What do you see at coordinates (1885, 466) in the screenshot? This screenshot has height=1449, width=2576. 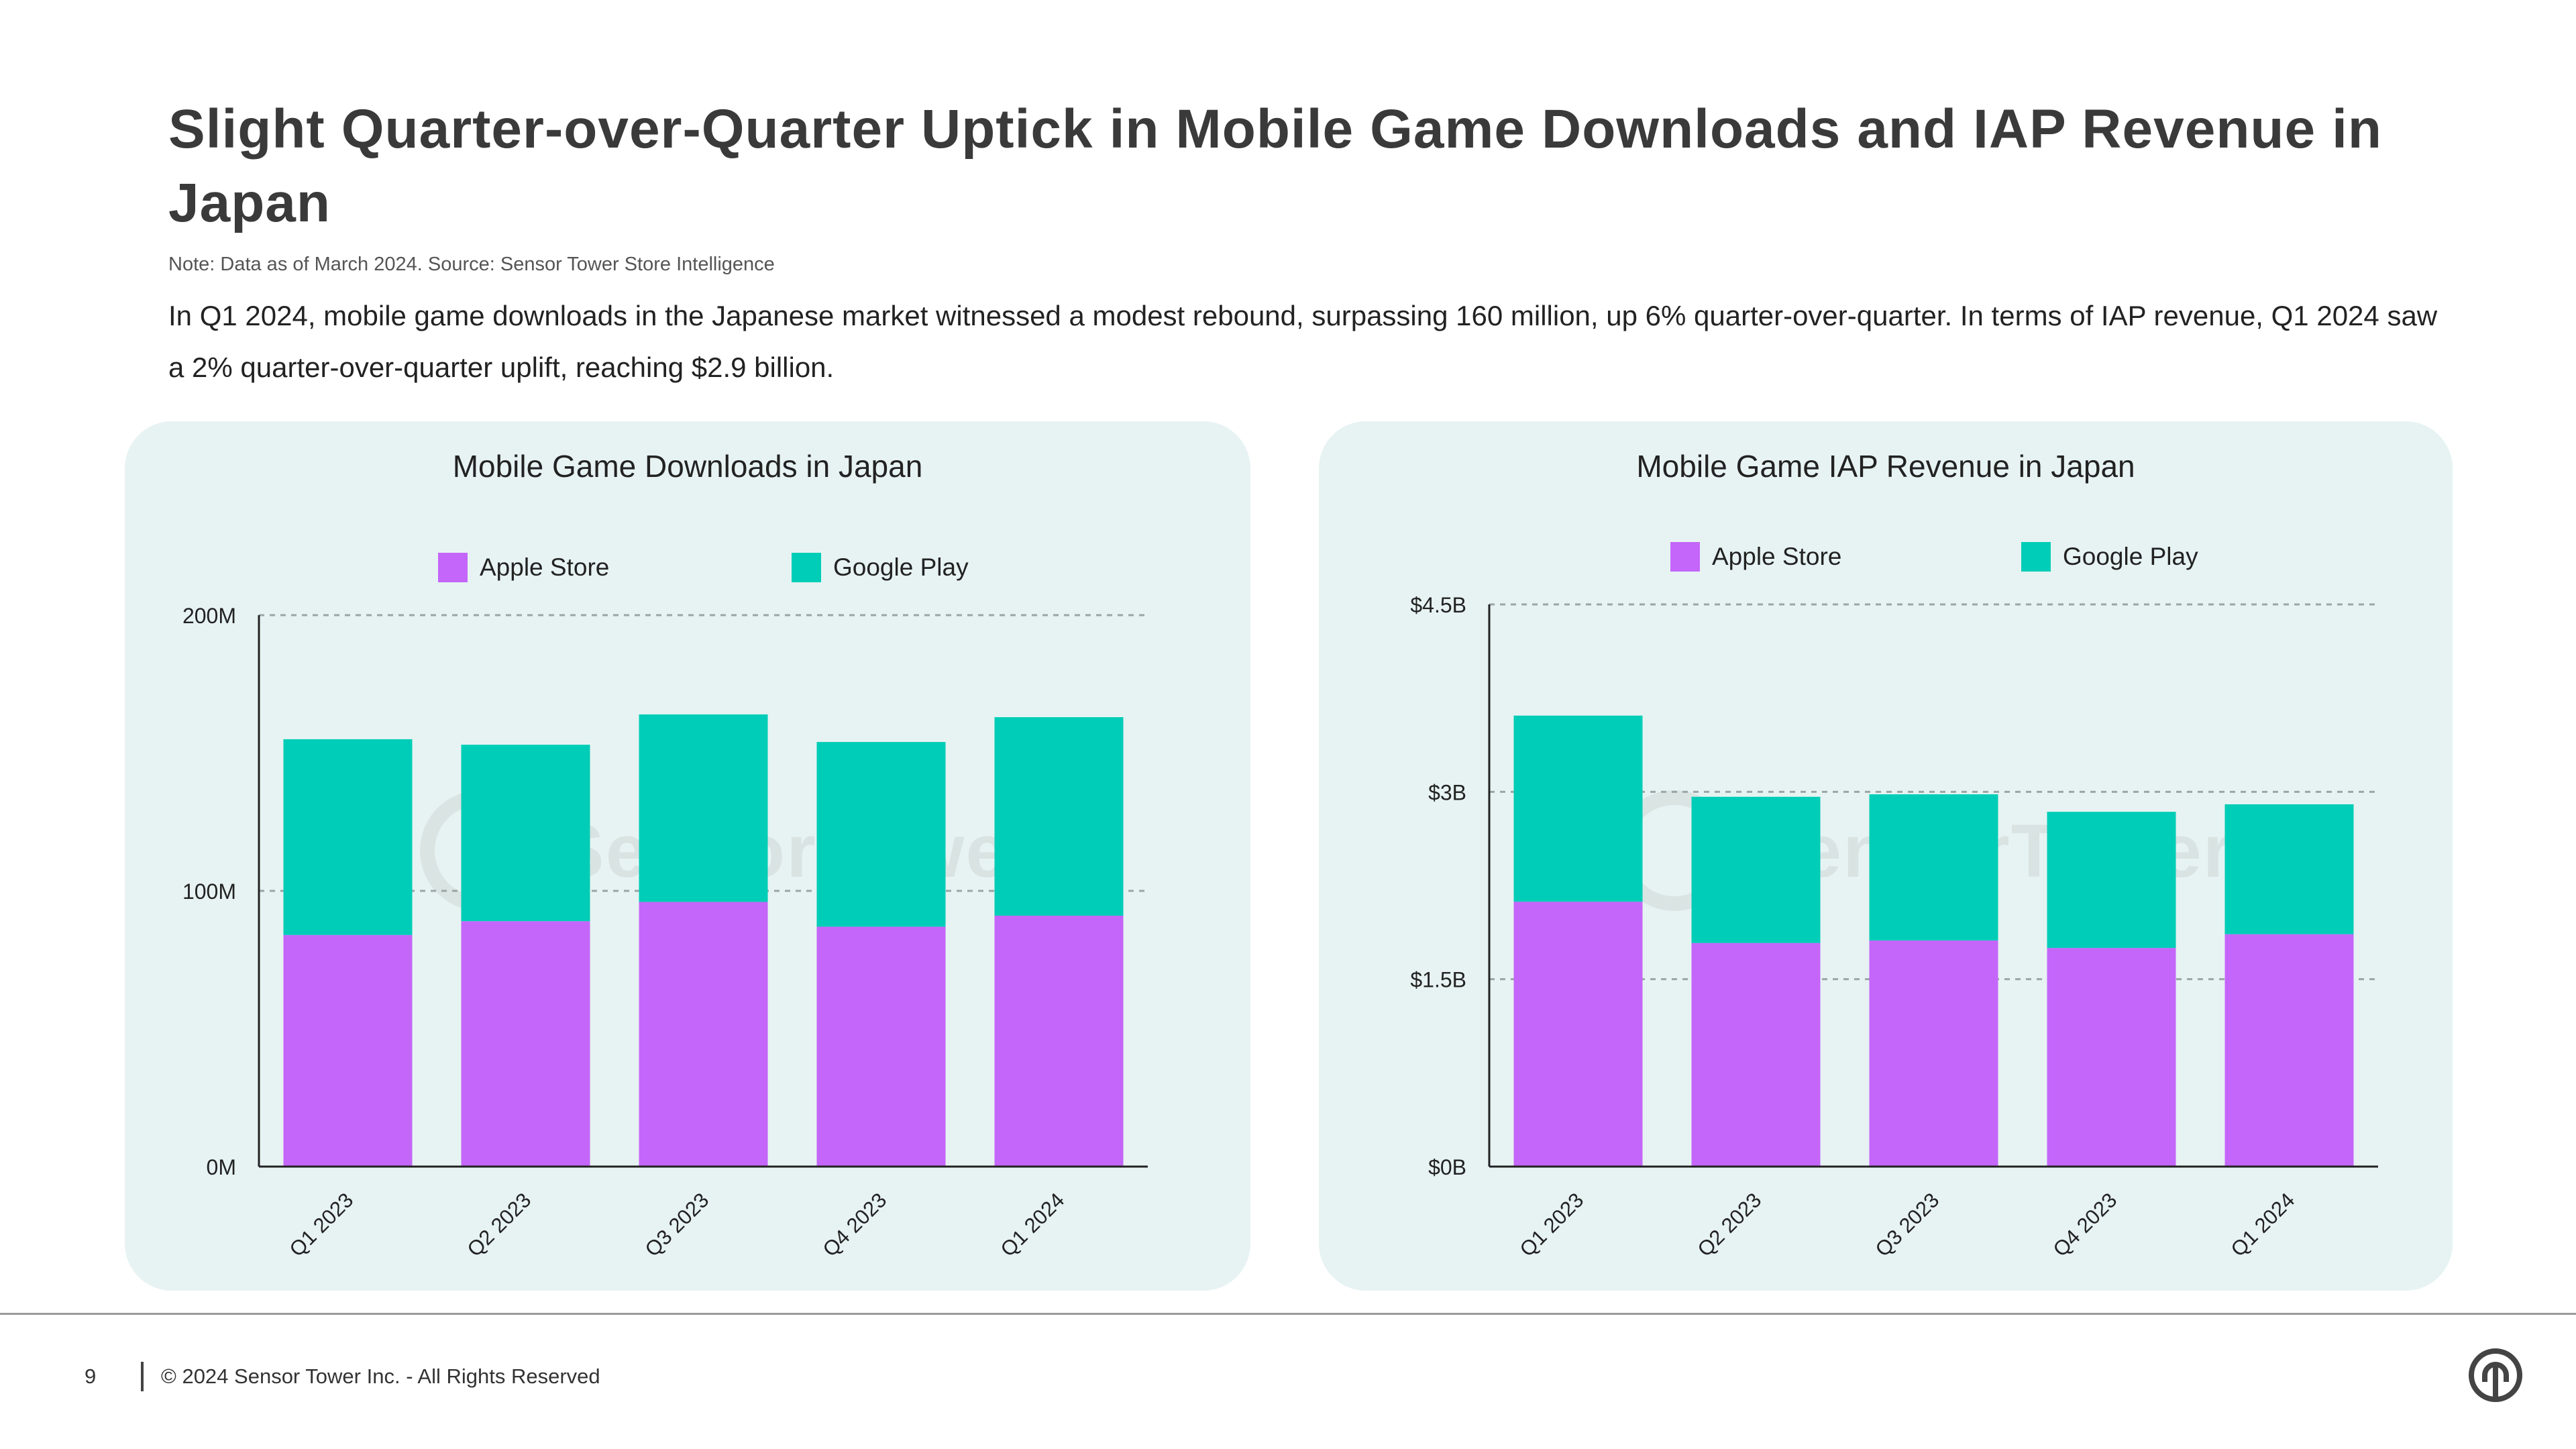 I see `chart-title: Mobile Game IAP Revenue in Japan` at bounding box center [1885, 466].